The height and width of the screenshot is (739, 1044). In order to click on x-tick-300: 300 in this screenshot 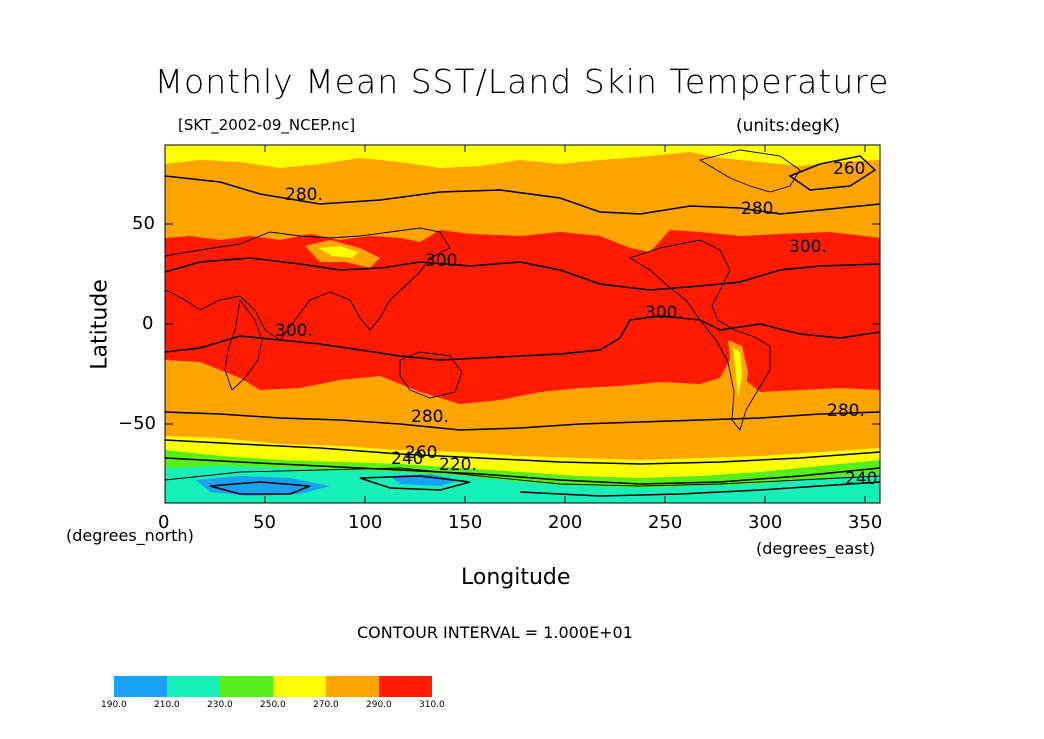, I will do `click(765, 522)`.